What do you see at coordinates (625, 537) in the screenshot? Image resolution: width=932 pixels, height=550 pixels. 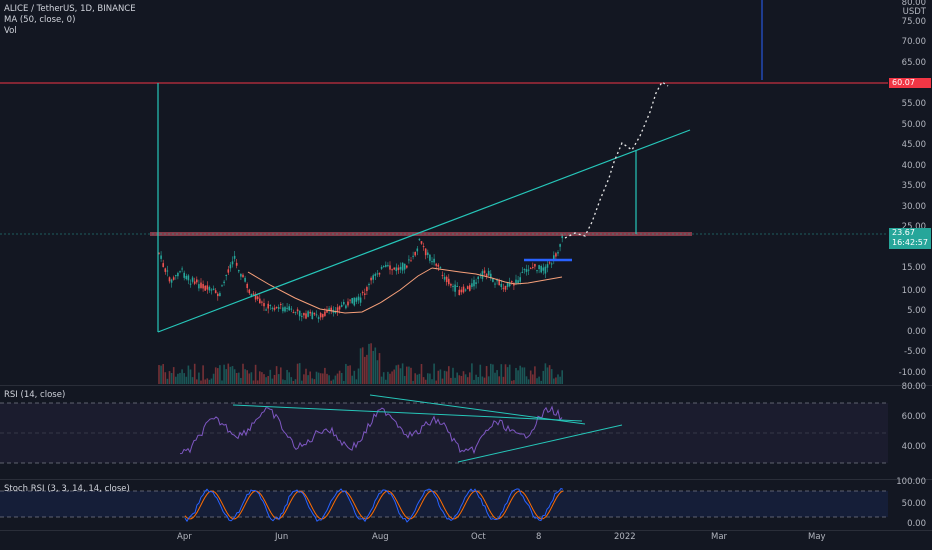 I see `x-label-2022: 2022` at bounding box center [625, 537].